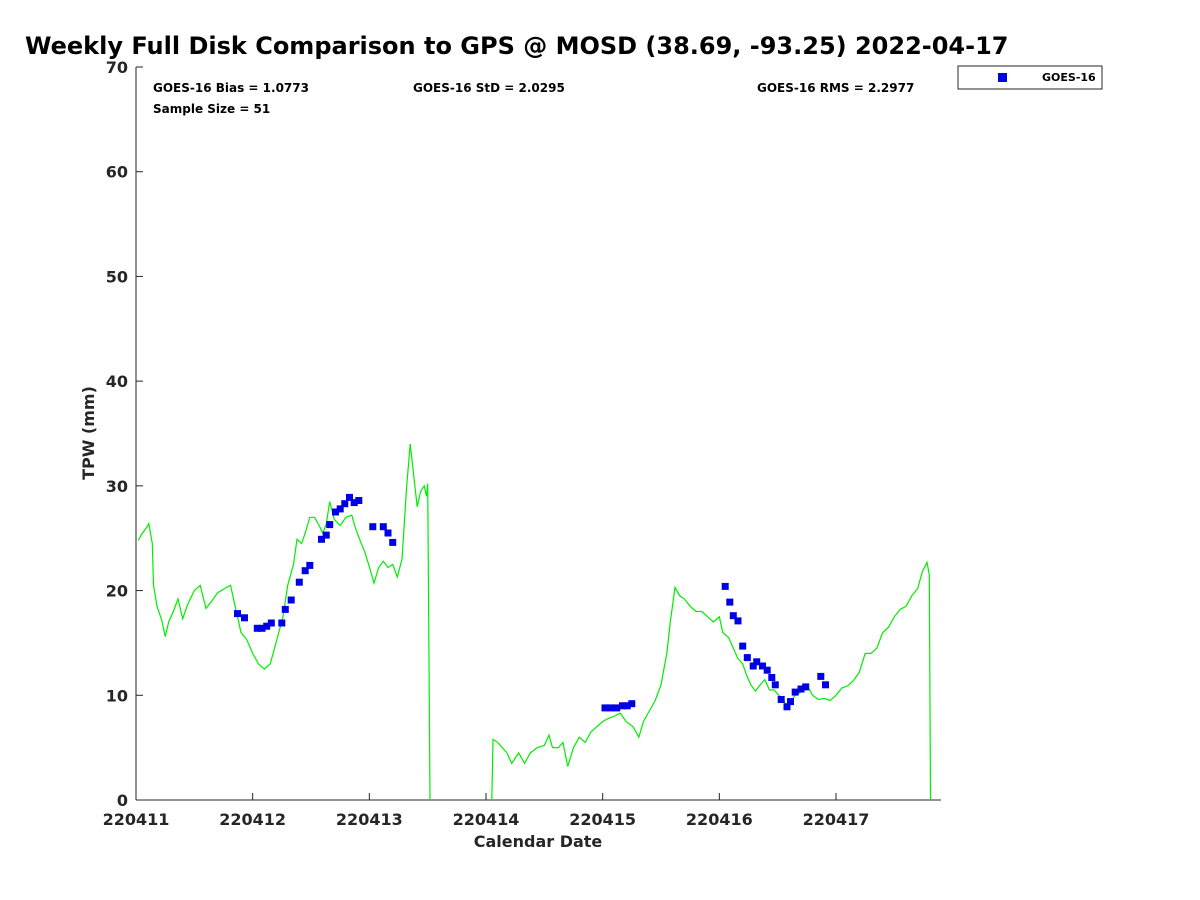 This screenshot has width=1200, height=900. What do you see at coordinates (538, 841) in the screenshot?
I see `x-axis-label: Calendar Date` at bounding box center [538, 841].